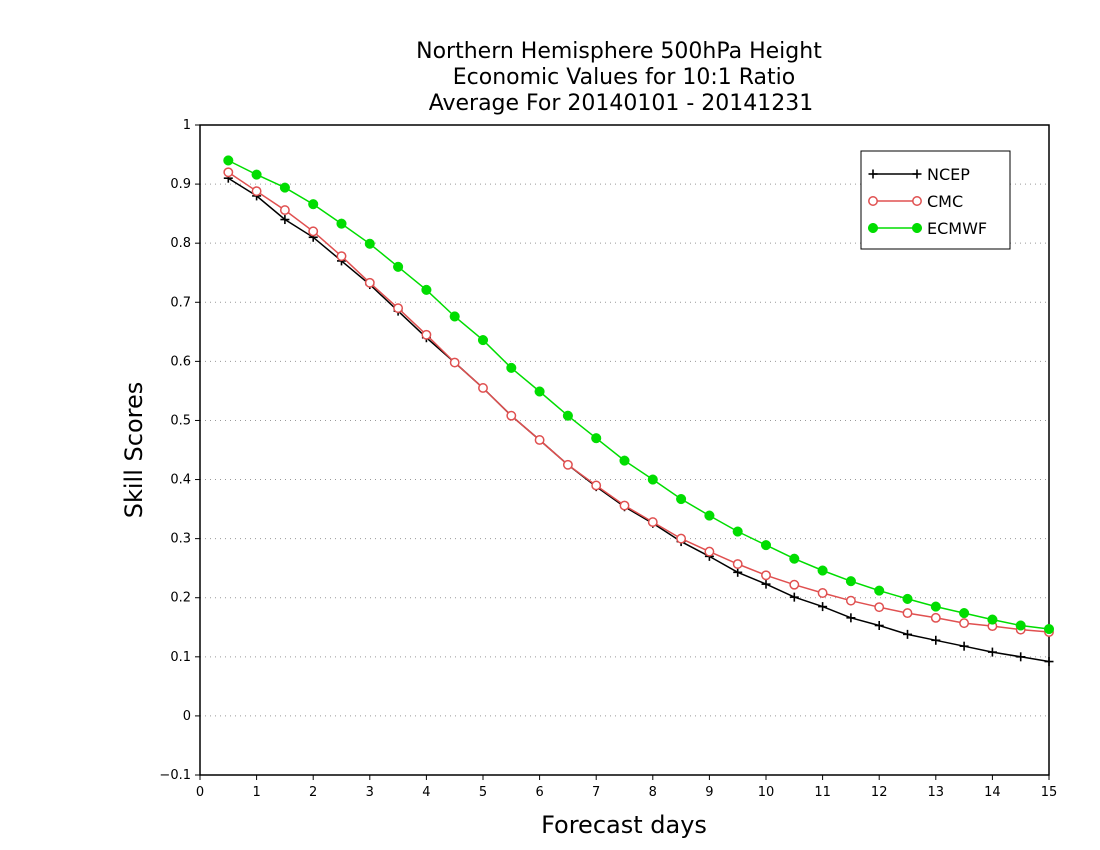 This screenshot has height=850, width=1100. What do you see at coordinates (822, 792) in the screenshot?
I see `x-tick-label: 11` at bounding box center [822, 792].